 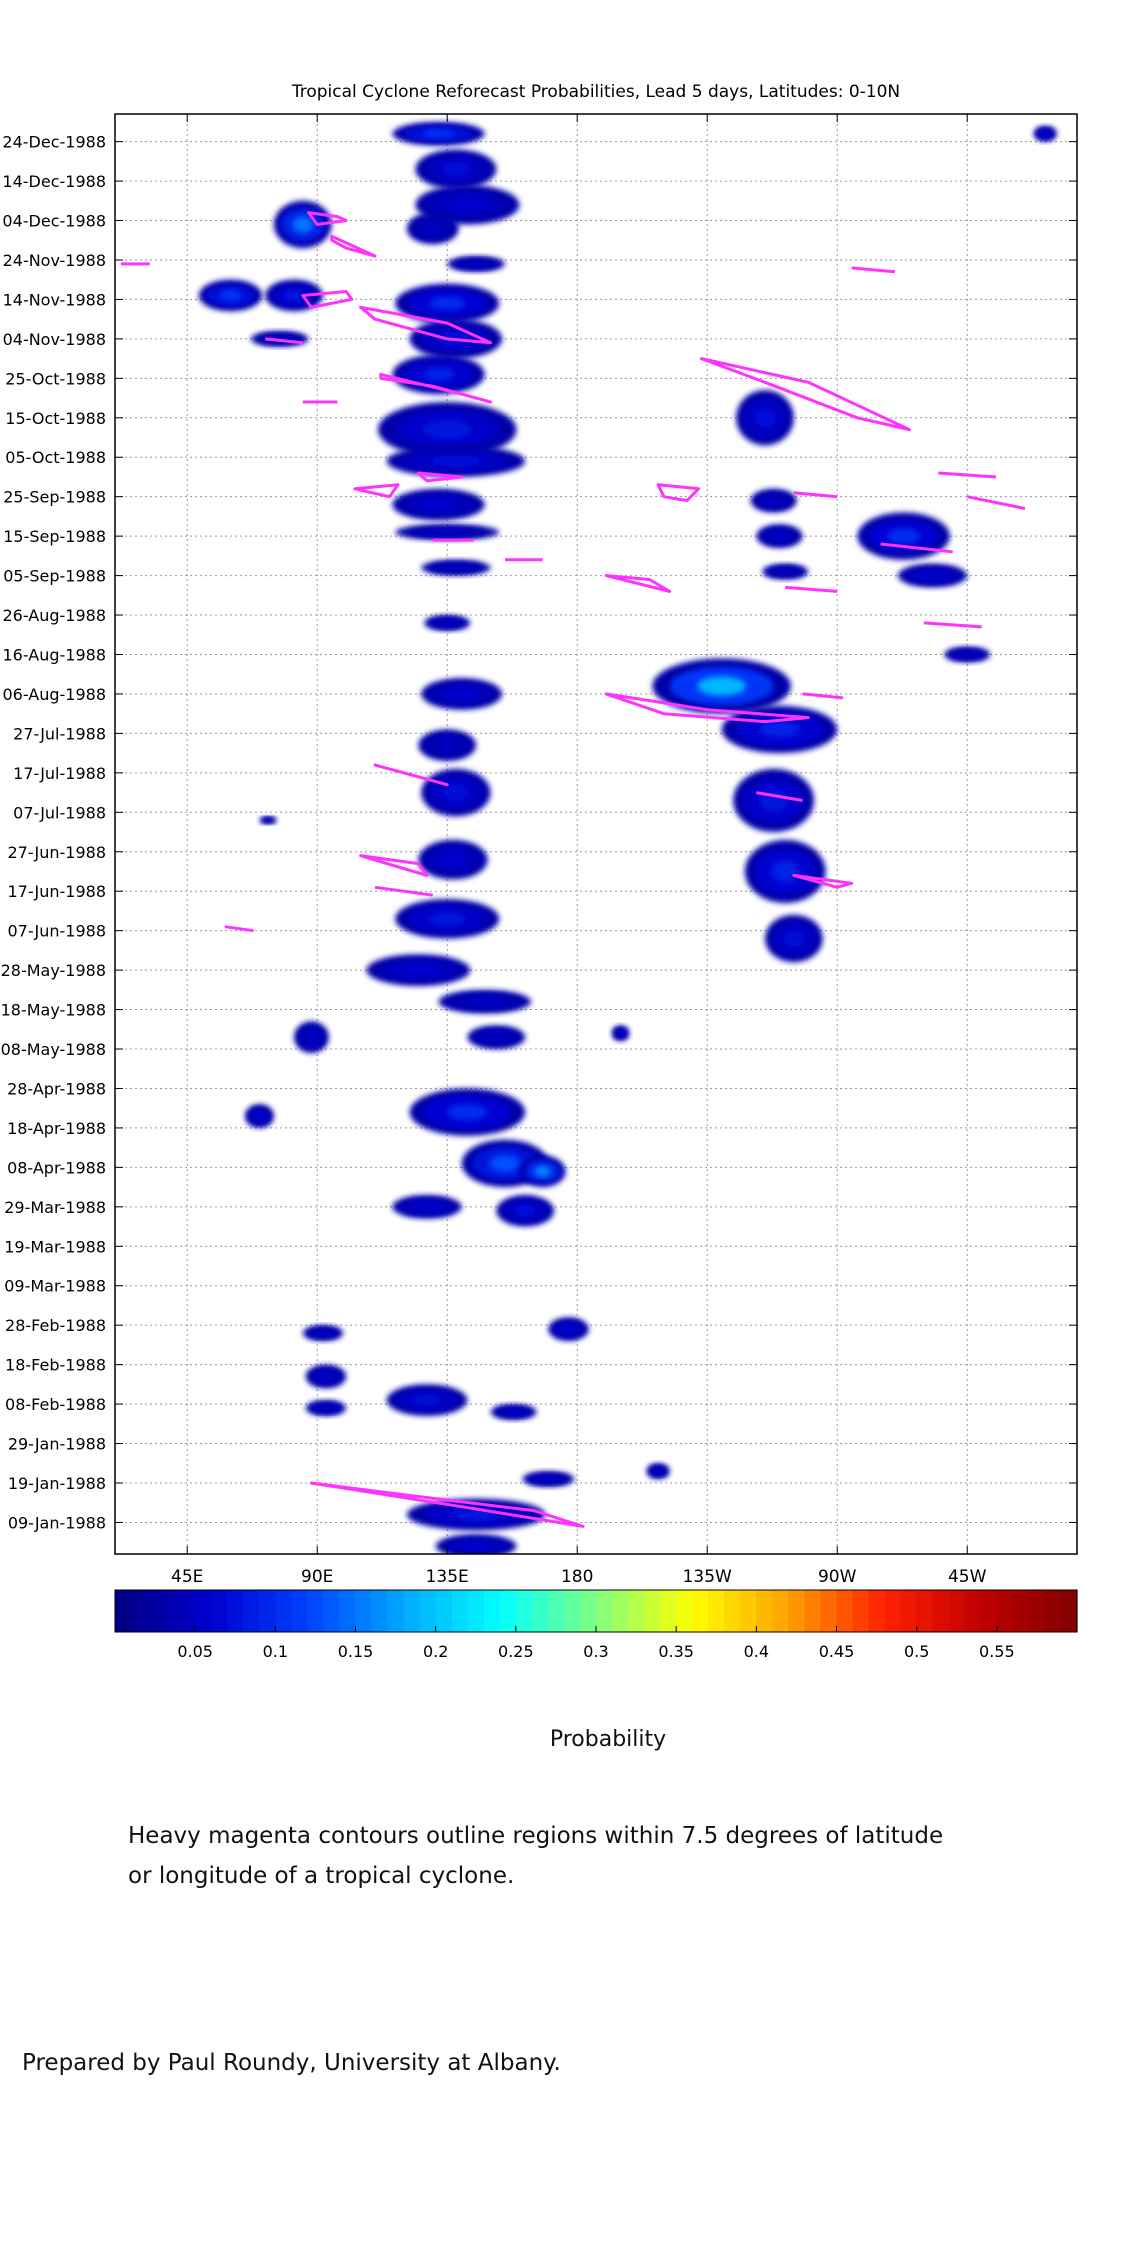 What do you see at coordinates (997, 1651) in the screenshot?
I see `colorbar-tick-label: 0.55` at bounding box center [997, 1651].